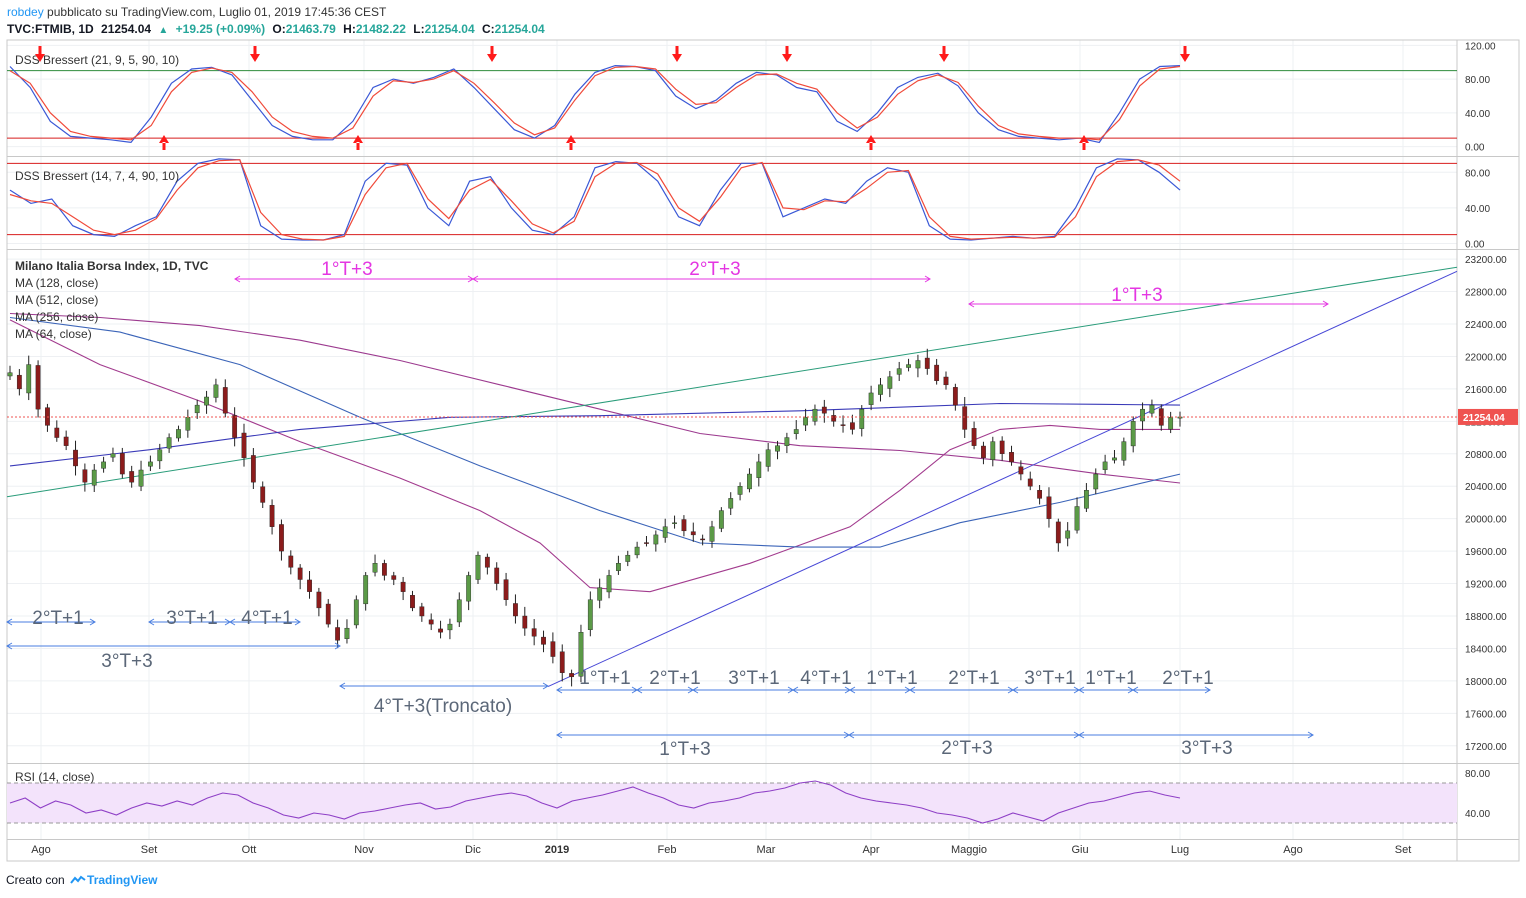  I want to click on author-link: robdey, so click(25, 12).